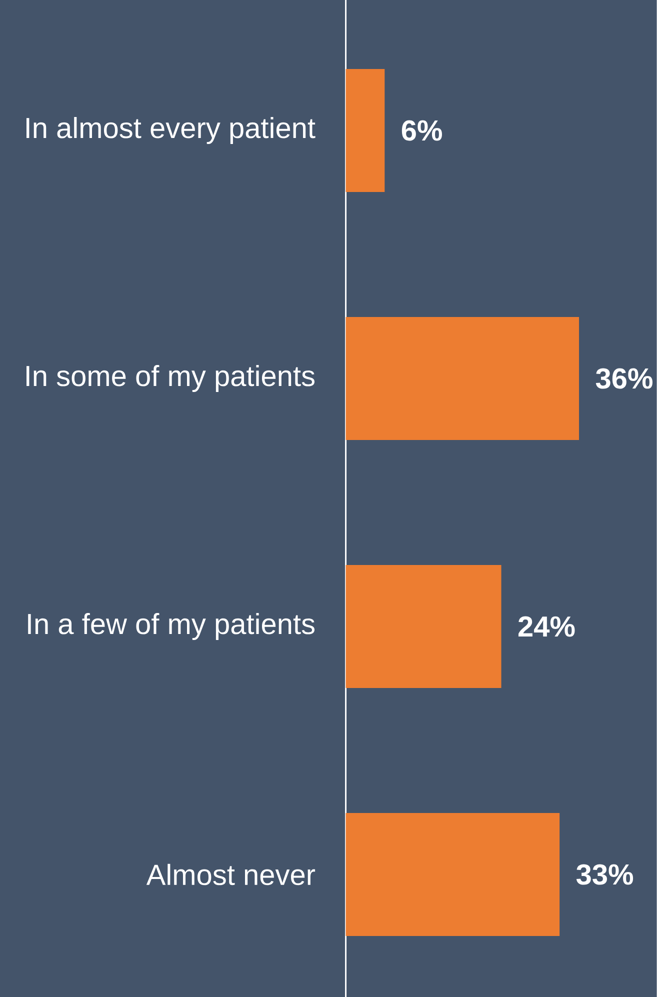  What do you see at coordinates (624, 378) in the screenshot?
I see `data-label: 36%` at bounding box center [624, 378].